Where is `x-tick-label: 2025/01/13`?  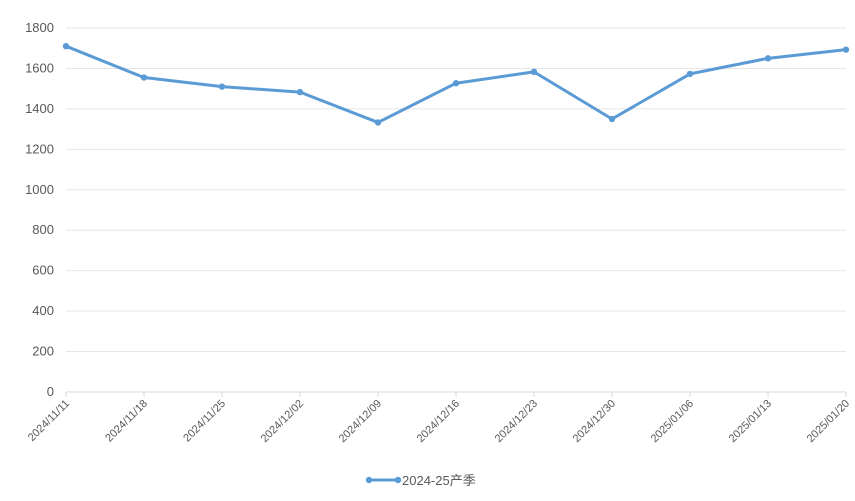 x-tick-label: 2025/01/13 is located at coordinates (750, 421).